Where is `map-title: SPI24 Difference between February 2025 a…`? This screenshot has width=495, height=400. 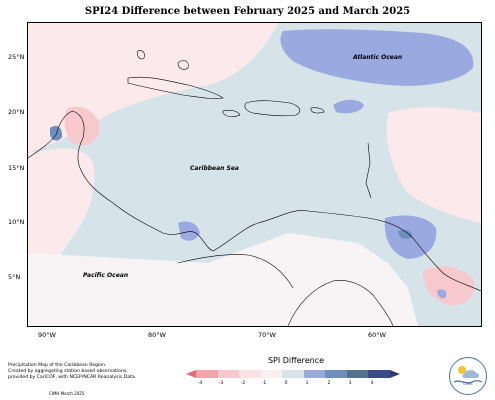
map-title: SPI24 Difference between February 2025 a… is located at coordinates (247, 11).